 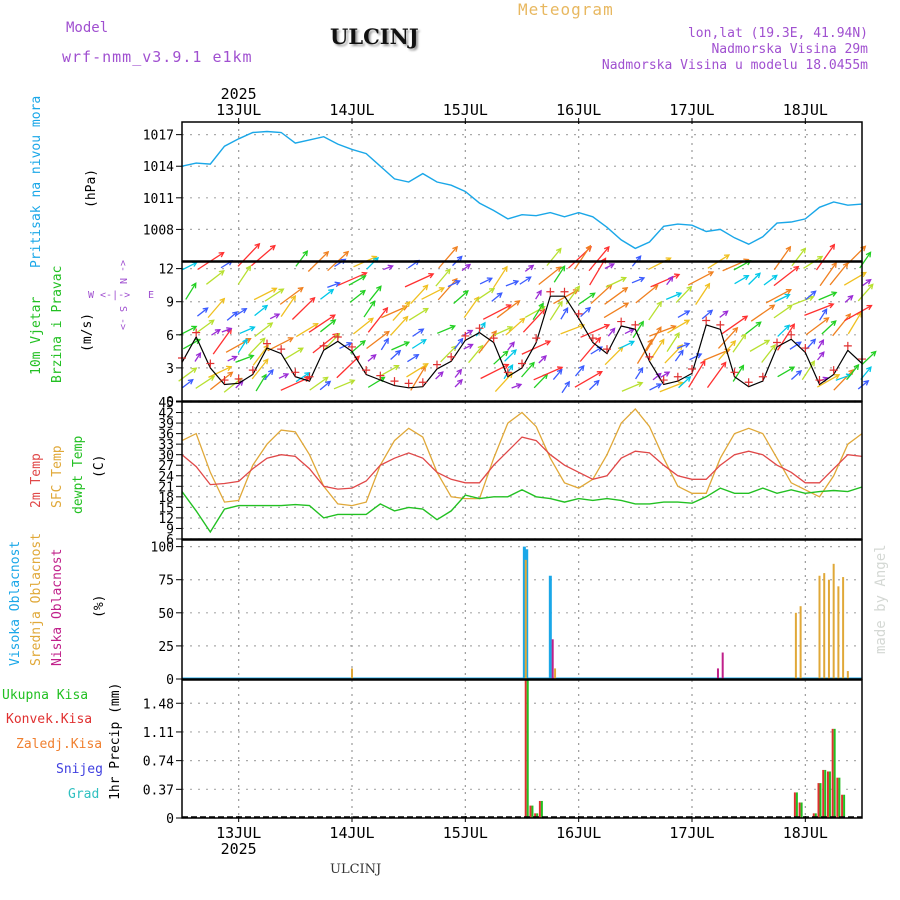 What do you see at coordinates (166, 581) in the screenshot?
I see `y-tick-label: 75` at bounding box center [166, 581].